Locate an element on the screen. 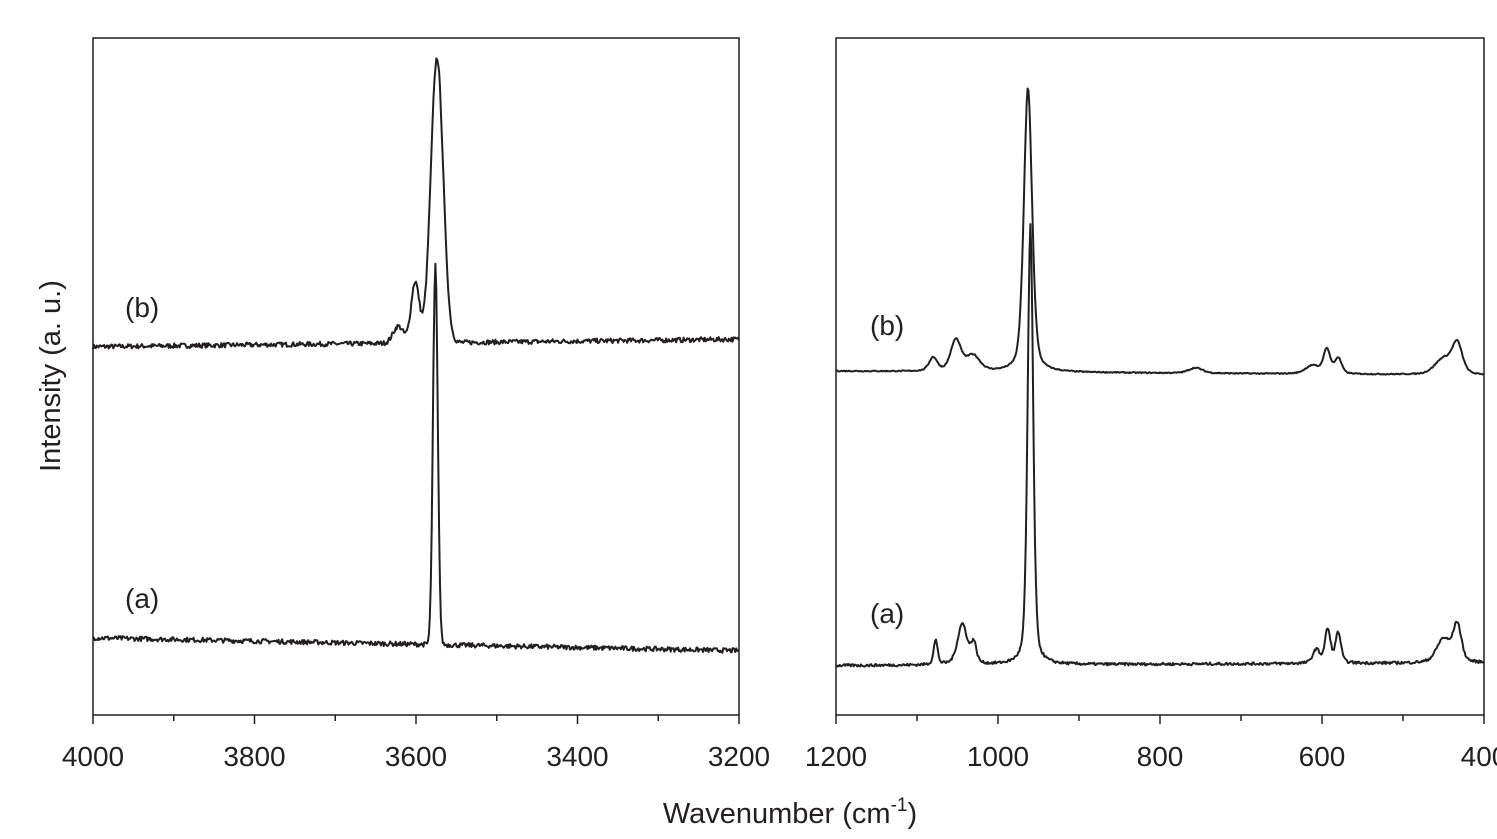  x-tick-label: 1000 is located at coordinates (998, 756).